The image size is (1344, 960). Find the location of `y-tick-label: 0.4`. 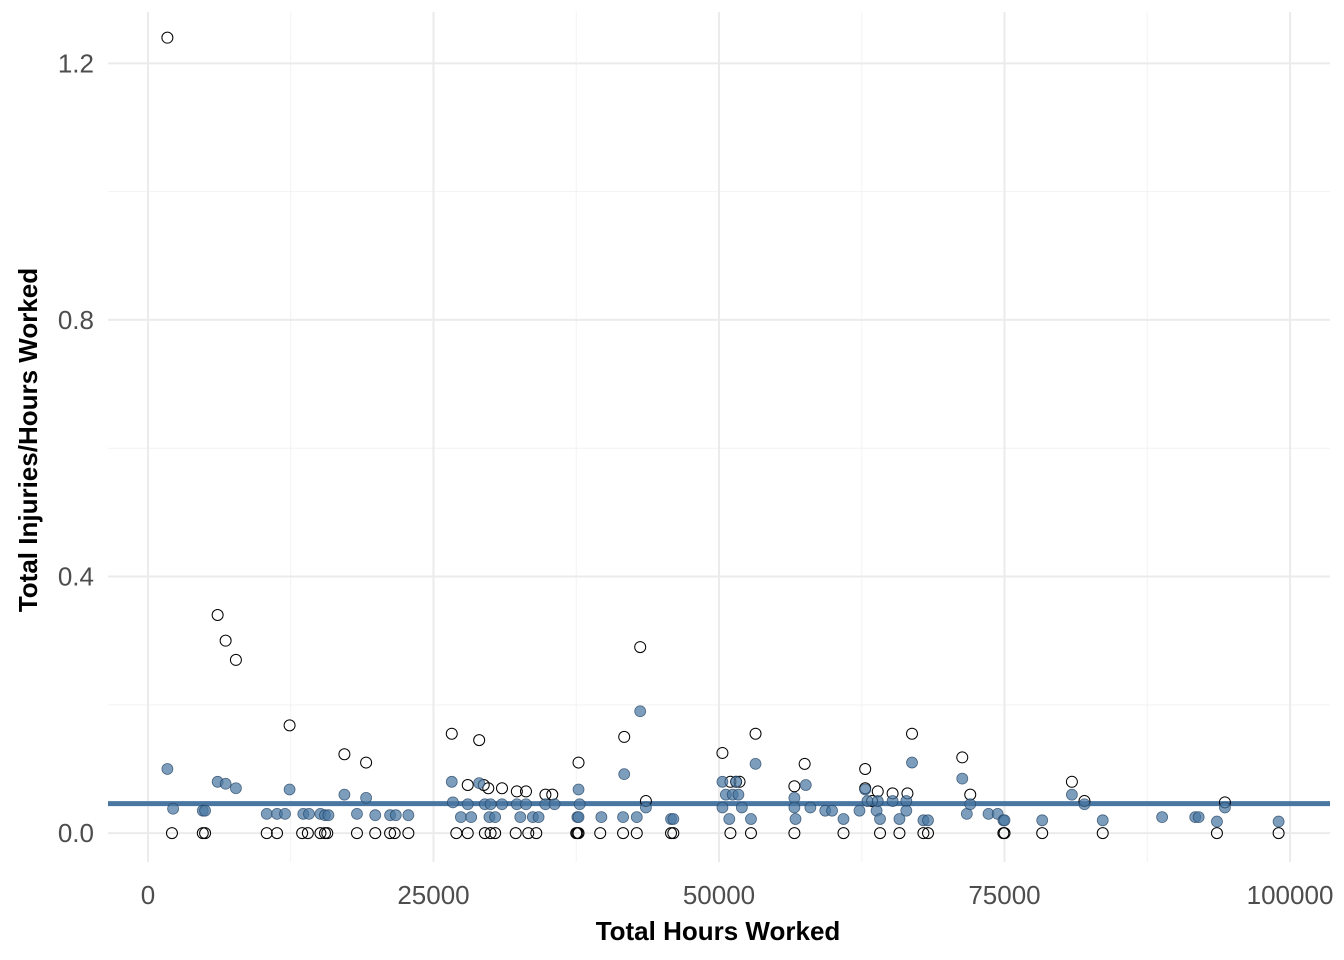

y-tick-label: 0.4 is located at coordinates (76, 577).